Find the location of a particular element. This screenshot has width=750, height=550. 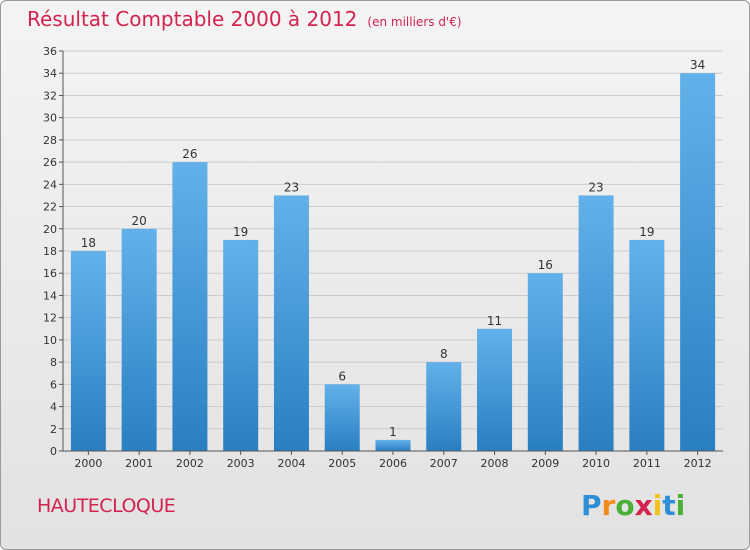

value-label-2010: 23 is located at coordinates (595, 187).